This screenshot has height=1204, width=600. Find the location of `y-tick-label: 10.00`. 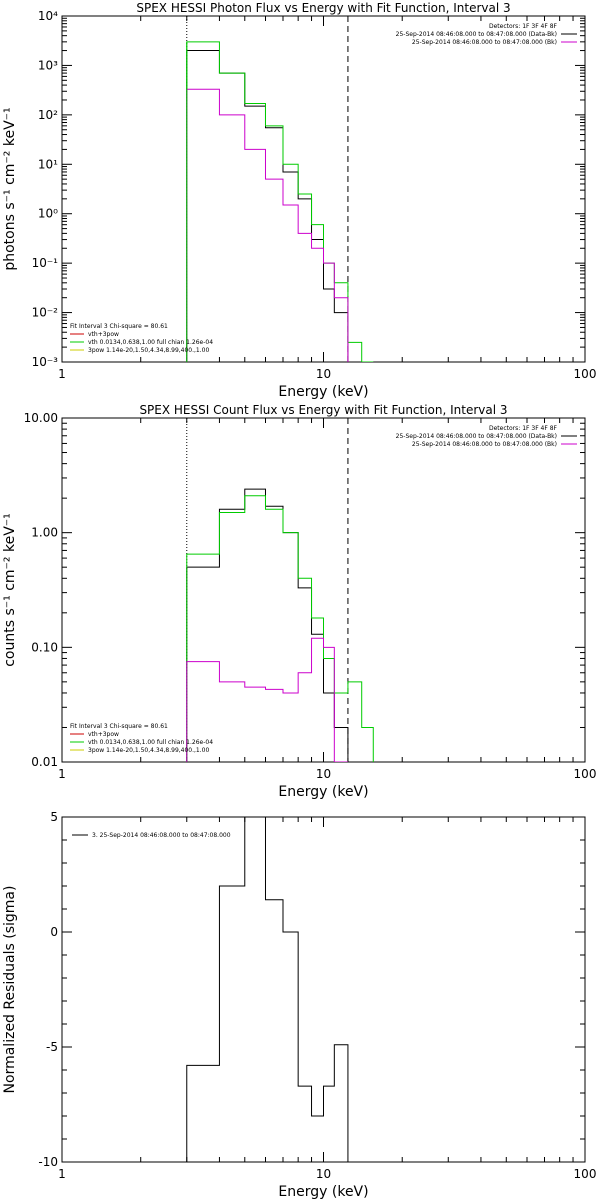

y-tick-label: 10.00 is located at coordinates (41, 418).